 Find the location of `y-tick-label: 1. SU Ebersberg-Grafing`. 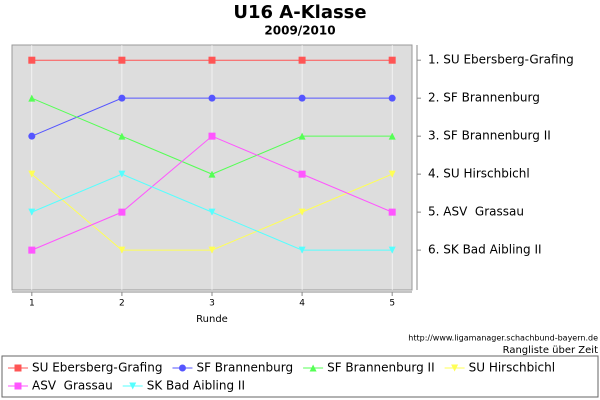

y-tick-label: 1. SU Ebersberg-Grafing is located at coordinates (501, 60).